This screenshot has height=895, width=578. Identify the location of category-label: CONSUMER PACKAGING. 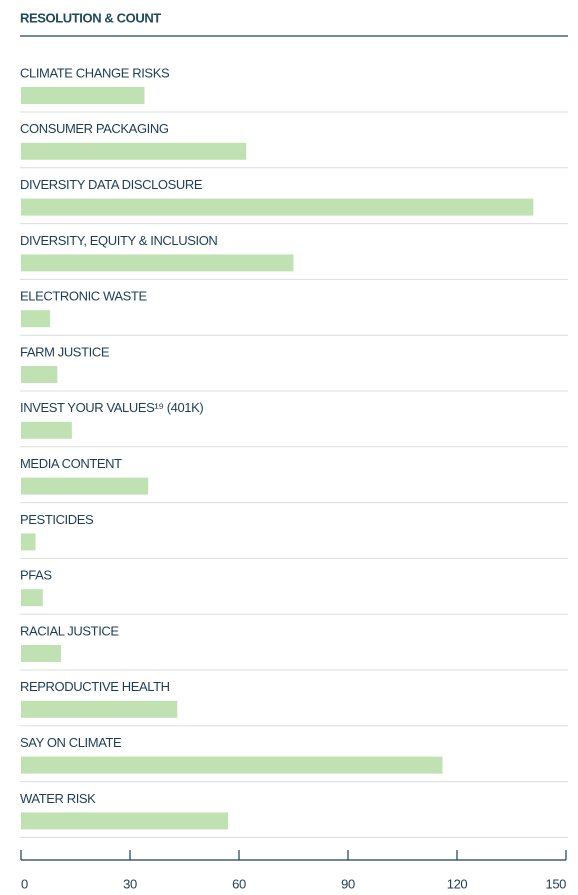
(94, 128).